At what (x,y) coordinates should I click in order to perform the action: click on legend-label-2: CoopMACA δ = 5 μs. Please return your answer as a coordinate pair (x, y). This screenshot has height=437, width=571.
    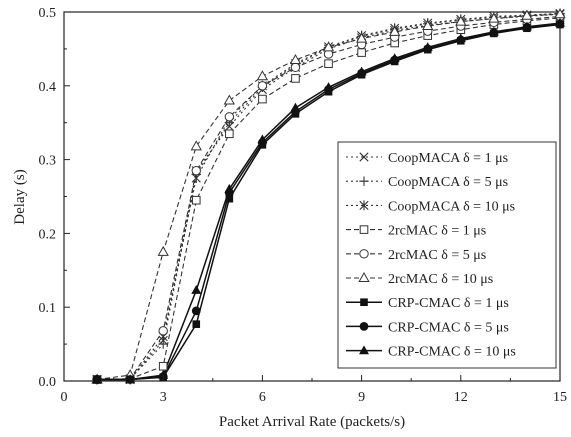
    Looking at the image, I should click on (448, 182).